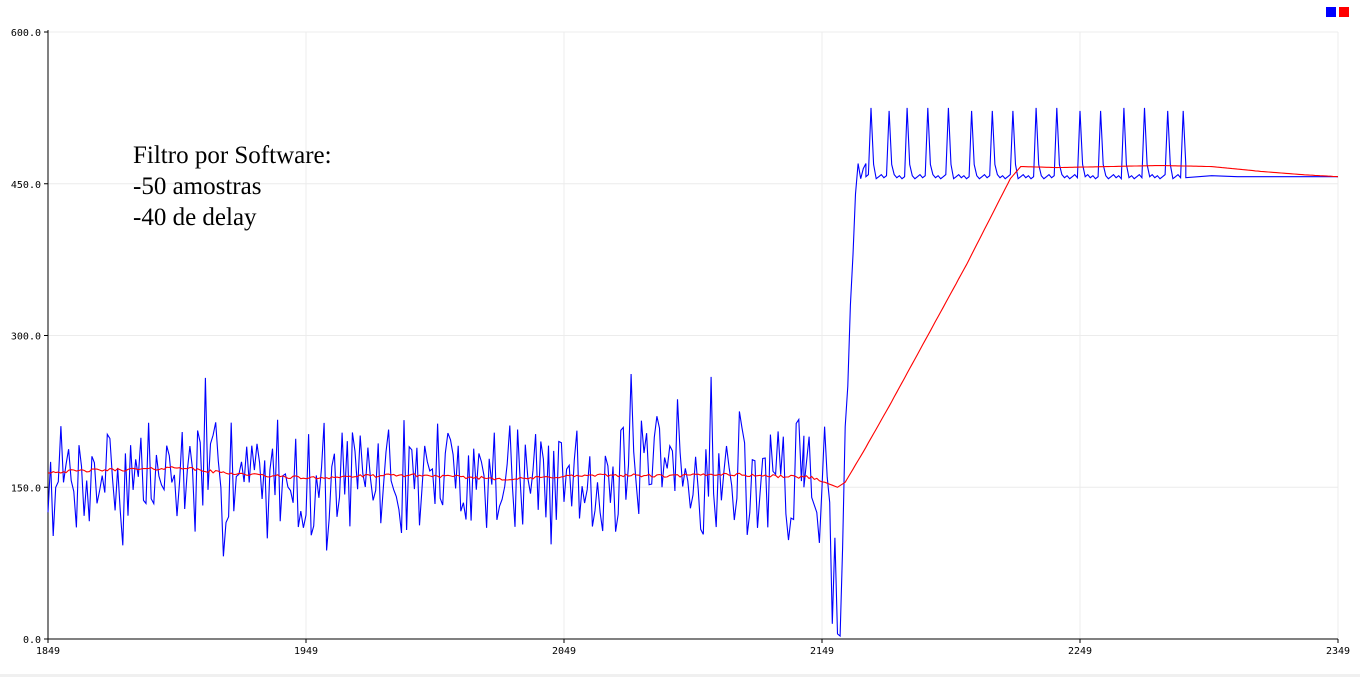 Image resolution: width=1360 pixels, height=677 pixels. Describe the element at coordinates (48, 651) in the screenshot. I see `x-tick-label: 1849` at that location.